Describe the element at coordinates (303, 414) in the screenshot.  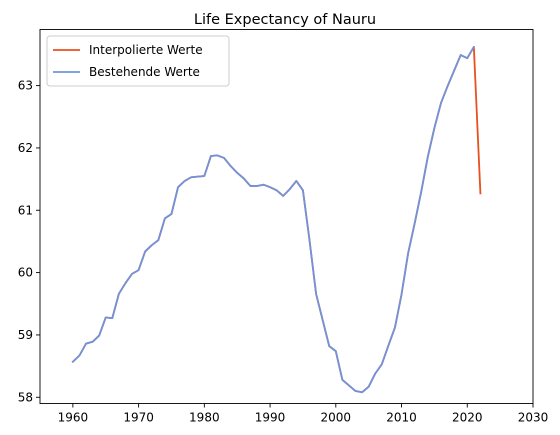
I see `x-axis: 1960 1970 1980 1990 2000 2010 2020 2030` at that location.